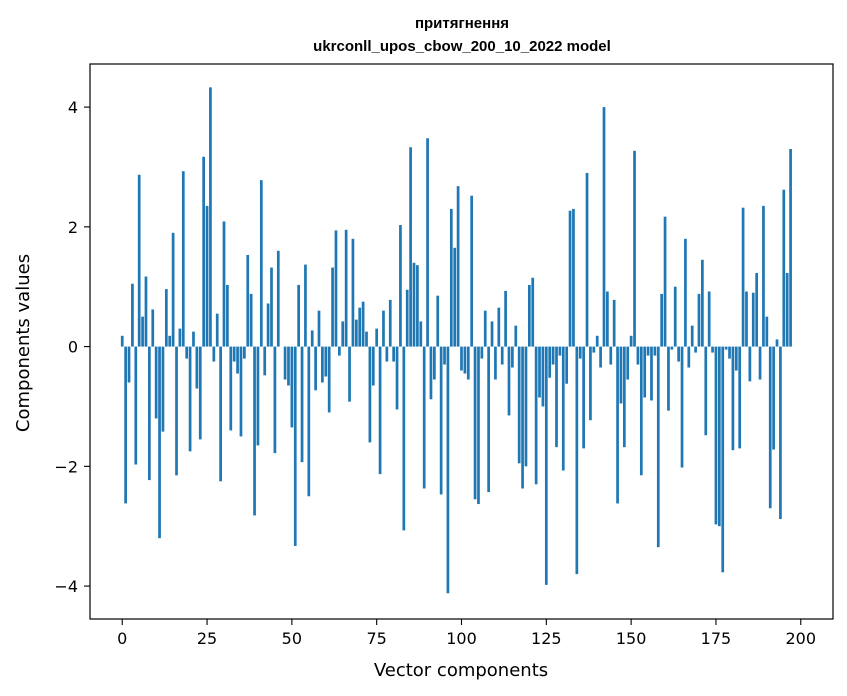 This screenshot has height=696, width=847. Describe the element at coordinates (122, 638) in the screenshot. I see `x-tick-label: 0` at that location.